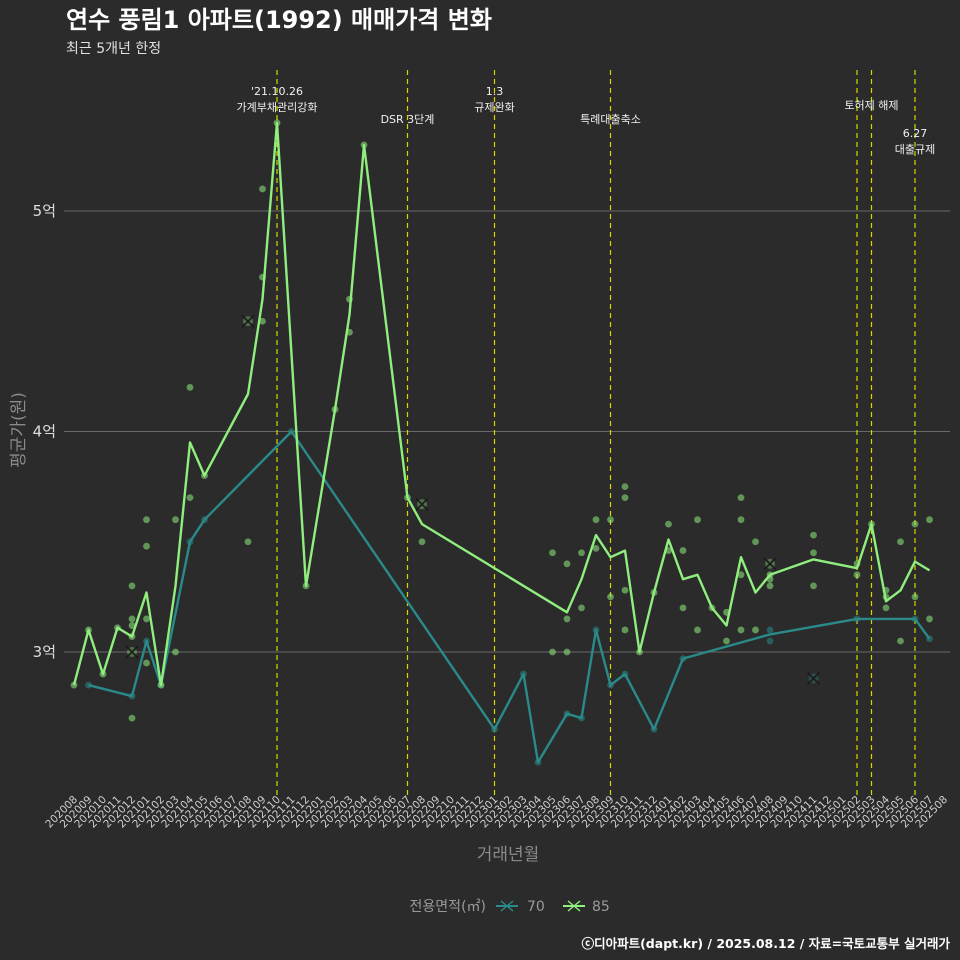 This screenshot has width=960, height=960. Describe the element at coordinates (19, 430) in the screenshot. I see `y-axis-label: 평균가(원)` at that location.